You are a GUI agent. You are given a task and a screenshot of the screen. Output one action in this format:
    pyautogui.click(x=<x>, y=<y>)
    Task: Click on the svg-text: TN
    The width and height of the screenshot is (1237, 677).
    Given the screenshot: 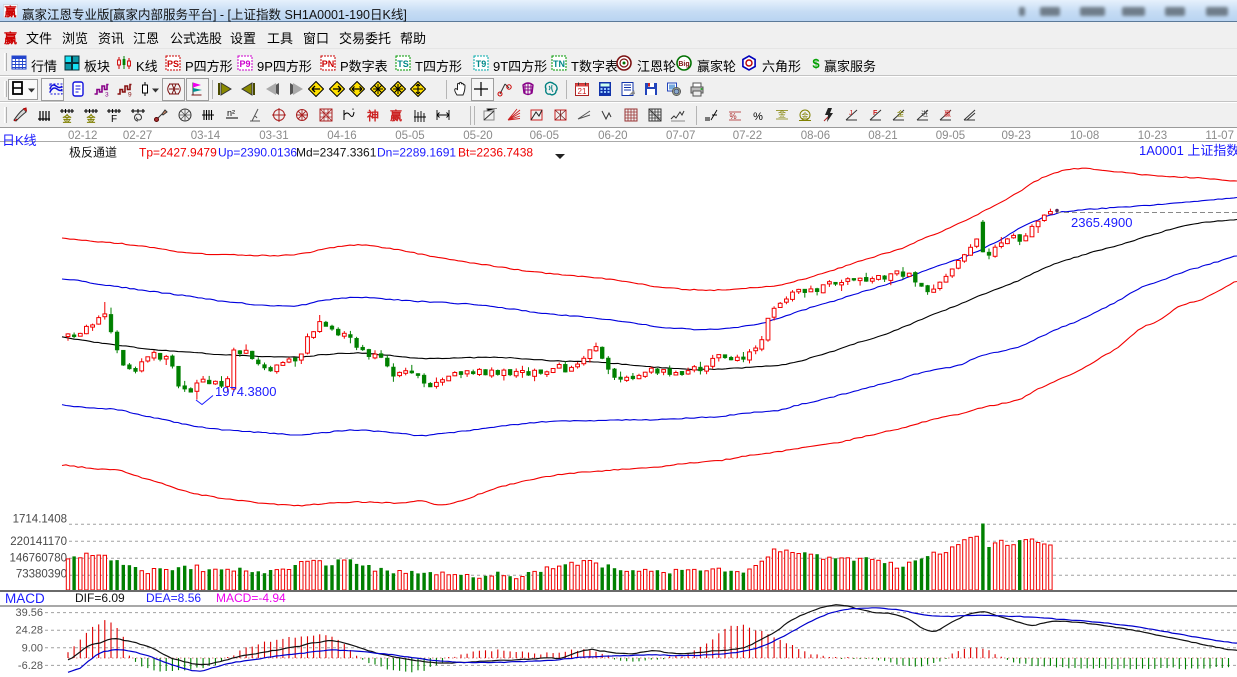 What is the action you would take?
    pyautogui.click(x=559, y=64)
    